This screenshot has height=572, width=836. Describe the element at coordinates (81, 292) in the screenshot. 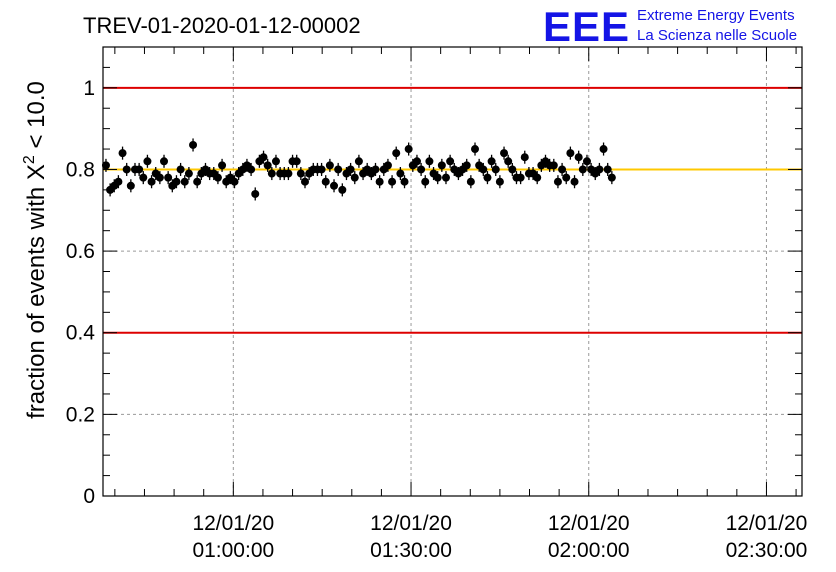

I see `y-tick-labels: 0 0.2 0.4 0.6 0.8 1` at that location.